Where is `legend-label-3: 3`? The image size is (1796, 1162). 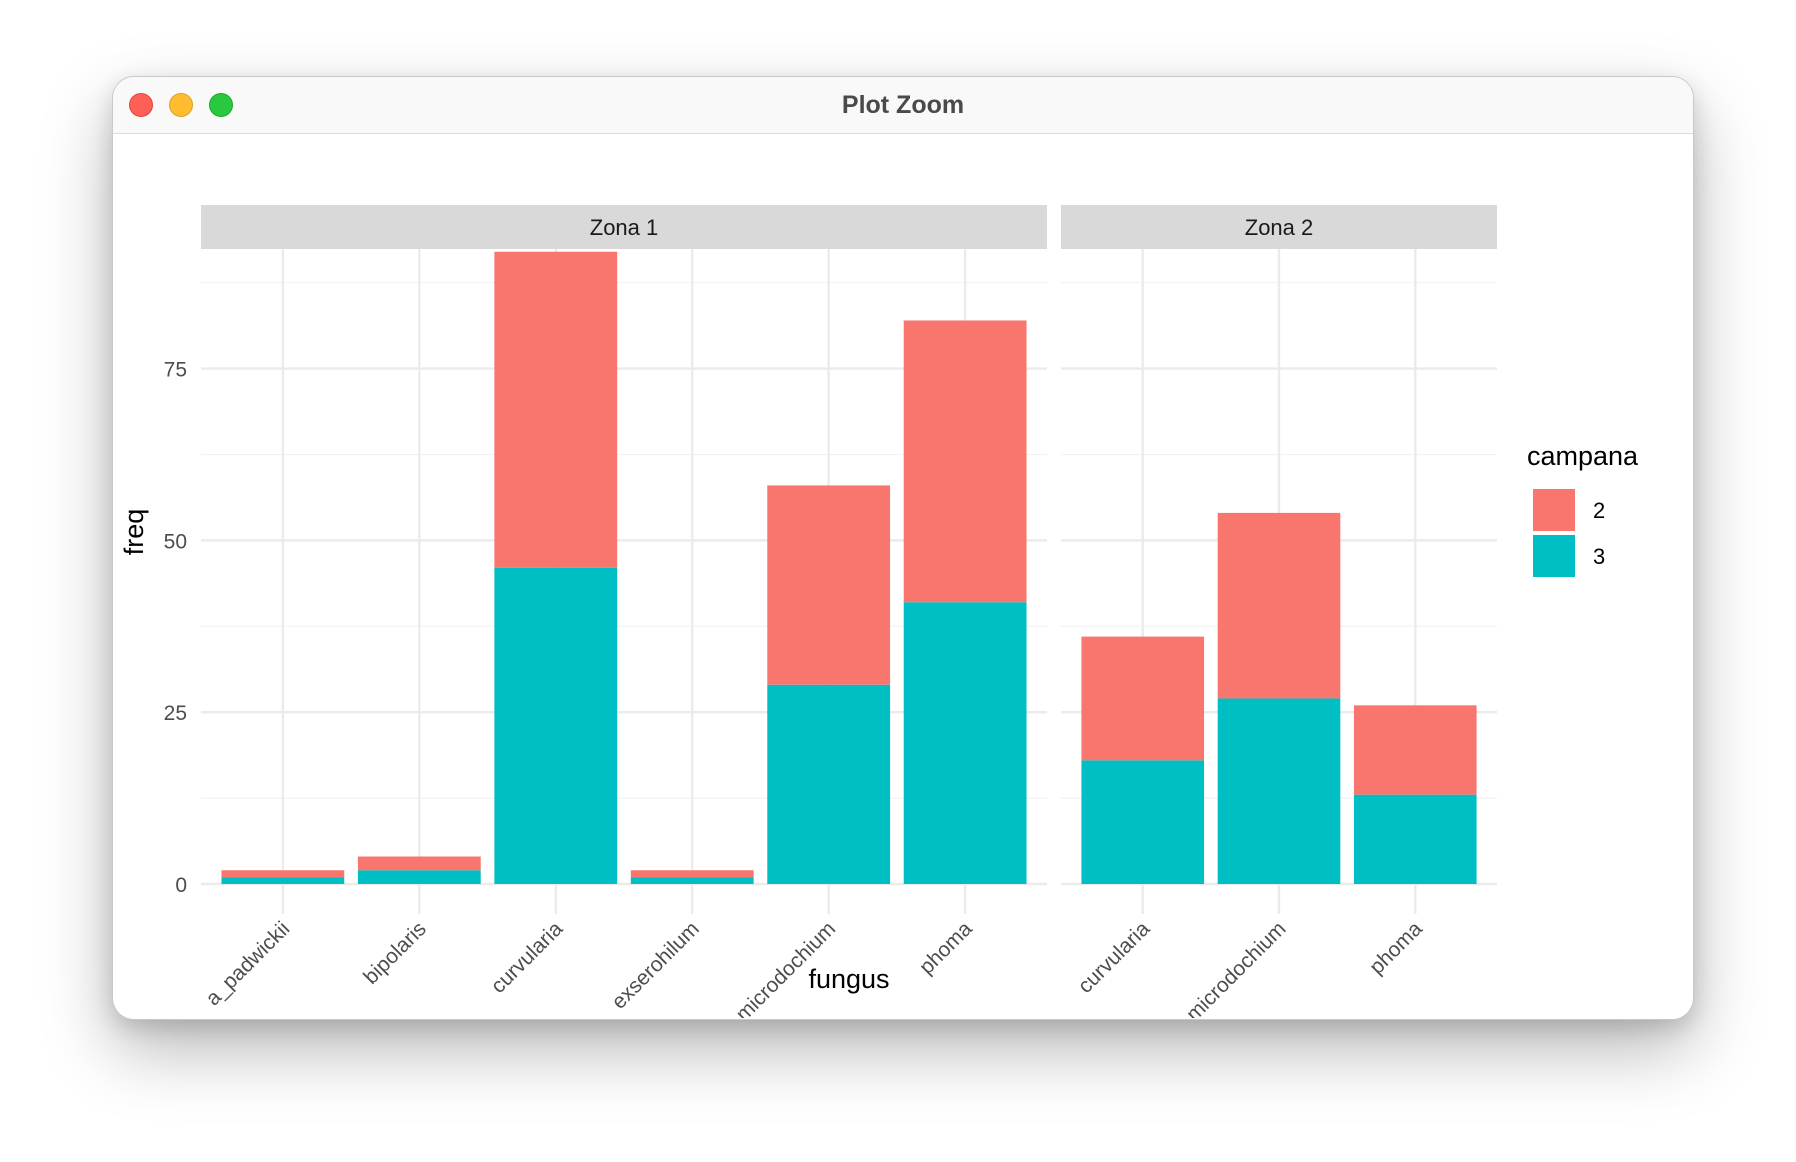 legend-label-3: 3 is located at coordinates (1599, 556).